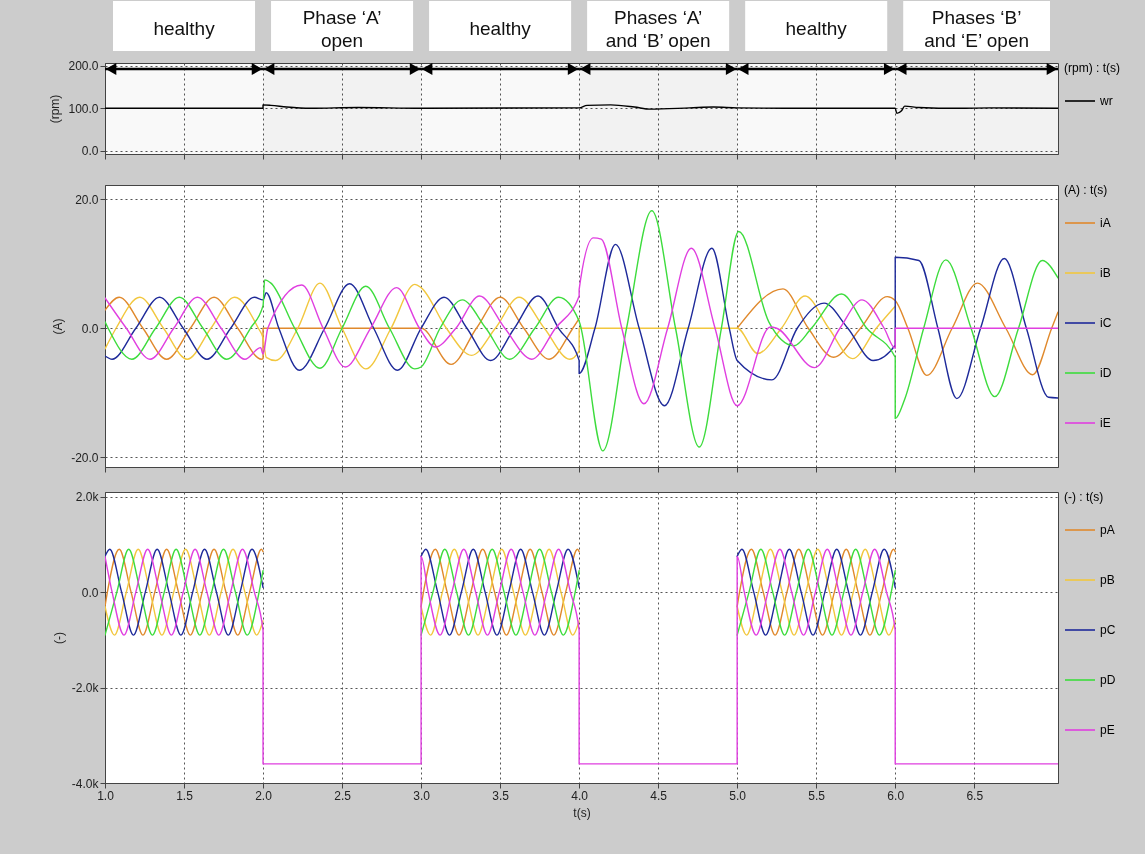 This screenshot has width=1145, height=854. Describe the element at coordinates (55, 109) in the screenshot. I see `y-axis-title: (rpm)` at that location.